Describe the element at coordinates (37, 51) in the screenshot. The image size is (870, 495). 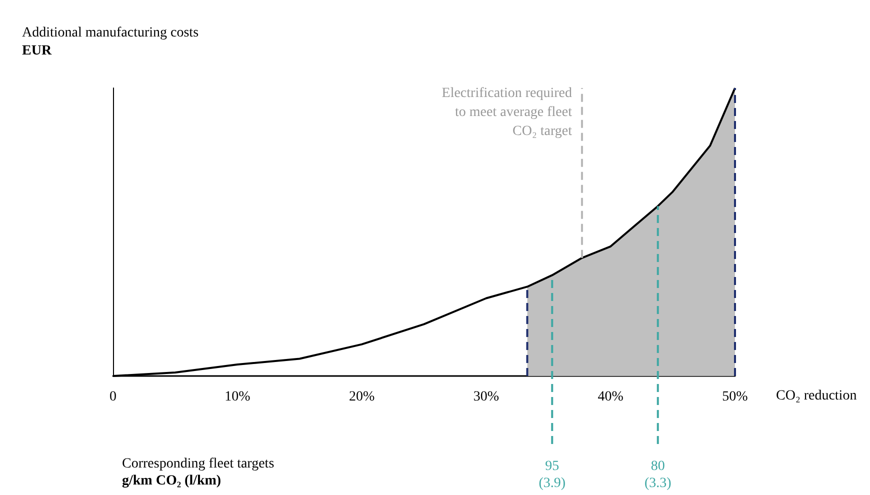
I see `y-axis-title: EUR` at that location.